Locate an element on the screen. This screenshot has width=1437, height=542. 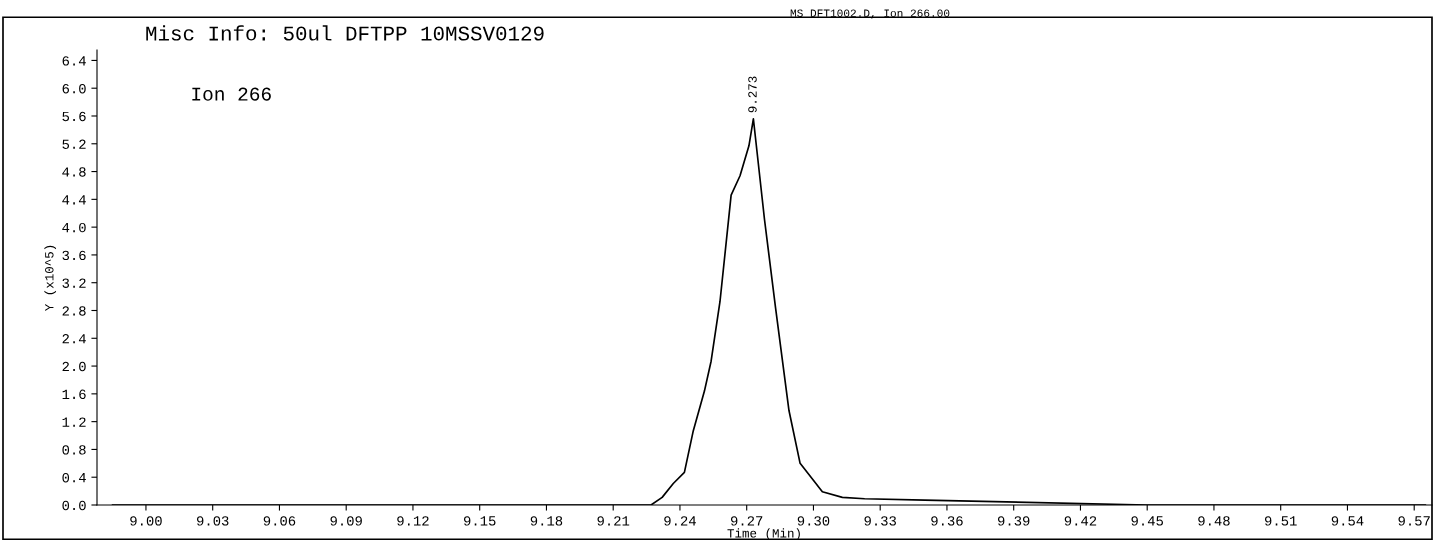
y-tick-label: 6.0 is located at coordinates (74, 88).